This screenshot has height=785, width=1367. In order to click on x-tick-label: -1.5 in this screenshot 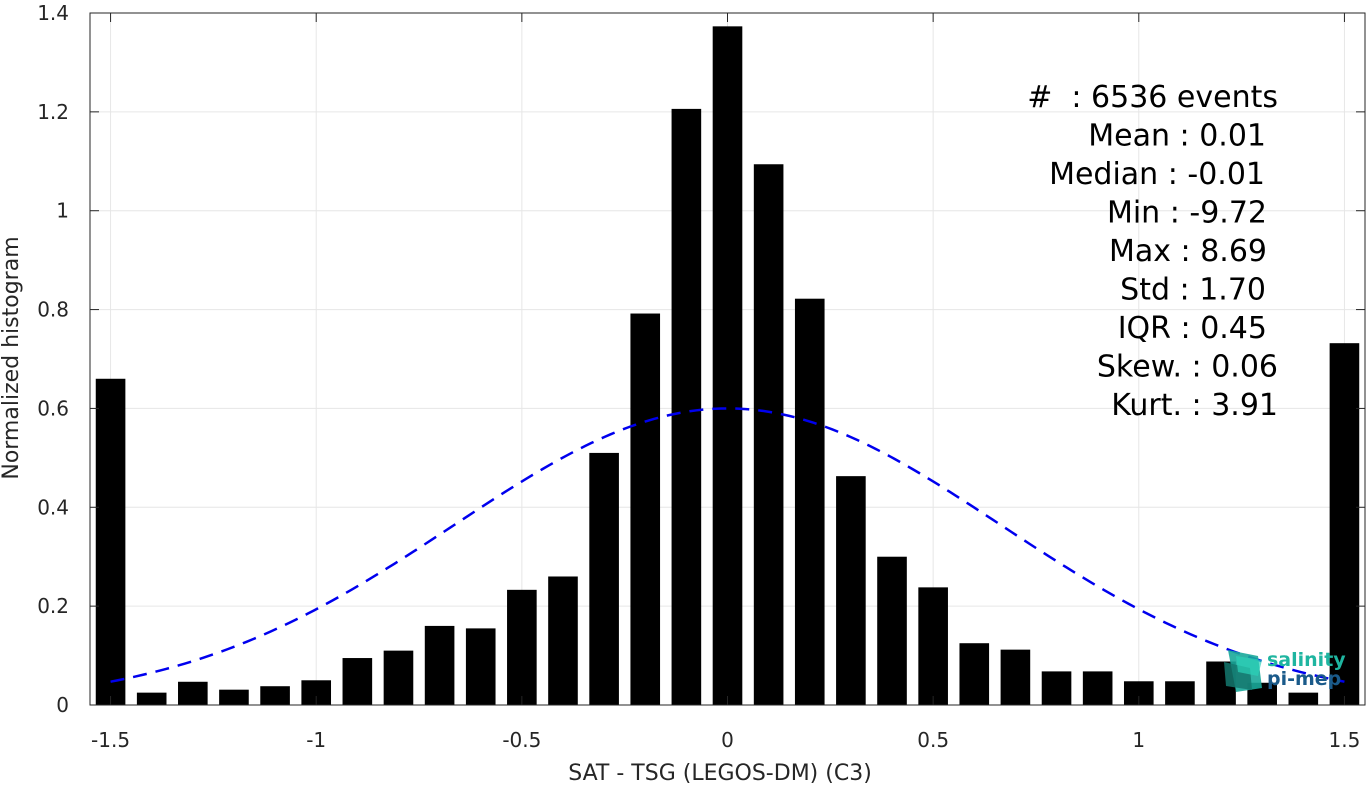, I will do `click(110, 740)`.